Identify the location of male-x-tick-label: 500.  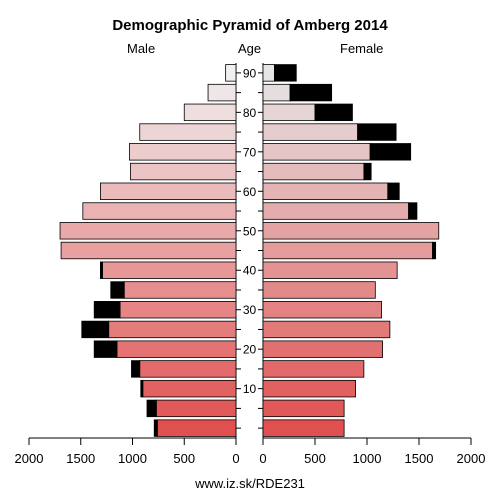
(184, 458).